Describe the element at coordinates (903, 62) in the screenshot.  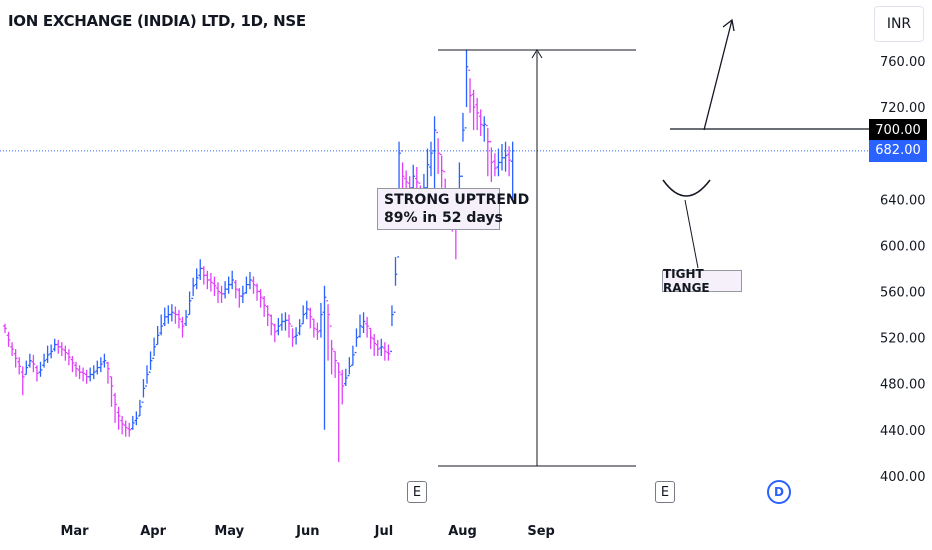
I see `y-tick-label: 760.00` at that location.